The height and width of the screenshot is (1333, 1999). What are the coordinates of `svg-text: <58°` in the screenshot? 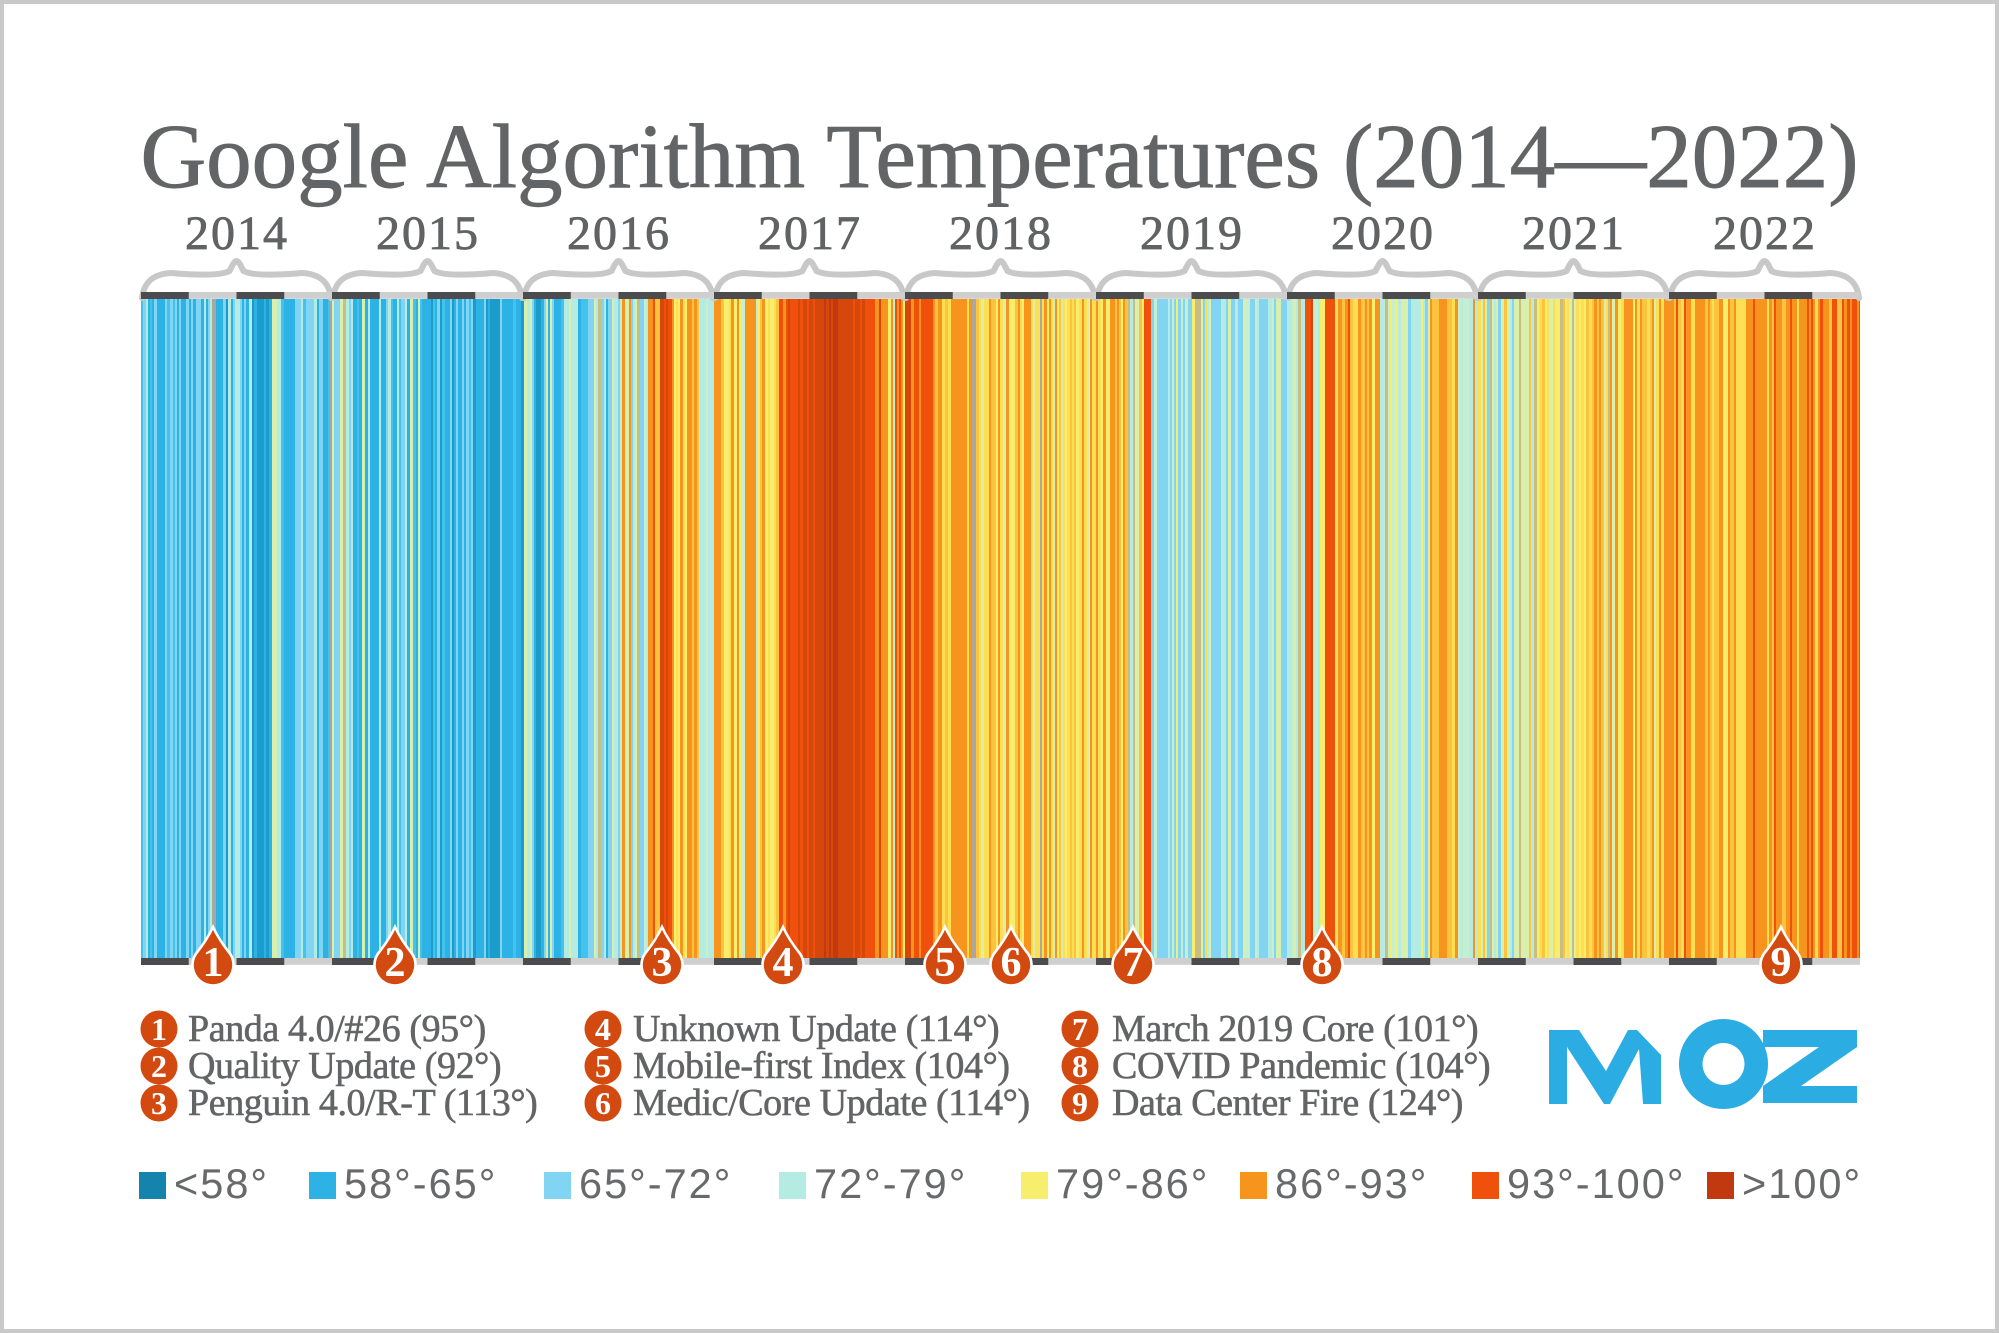 It's located at (221, 1183).